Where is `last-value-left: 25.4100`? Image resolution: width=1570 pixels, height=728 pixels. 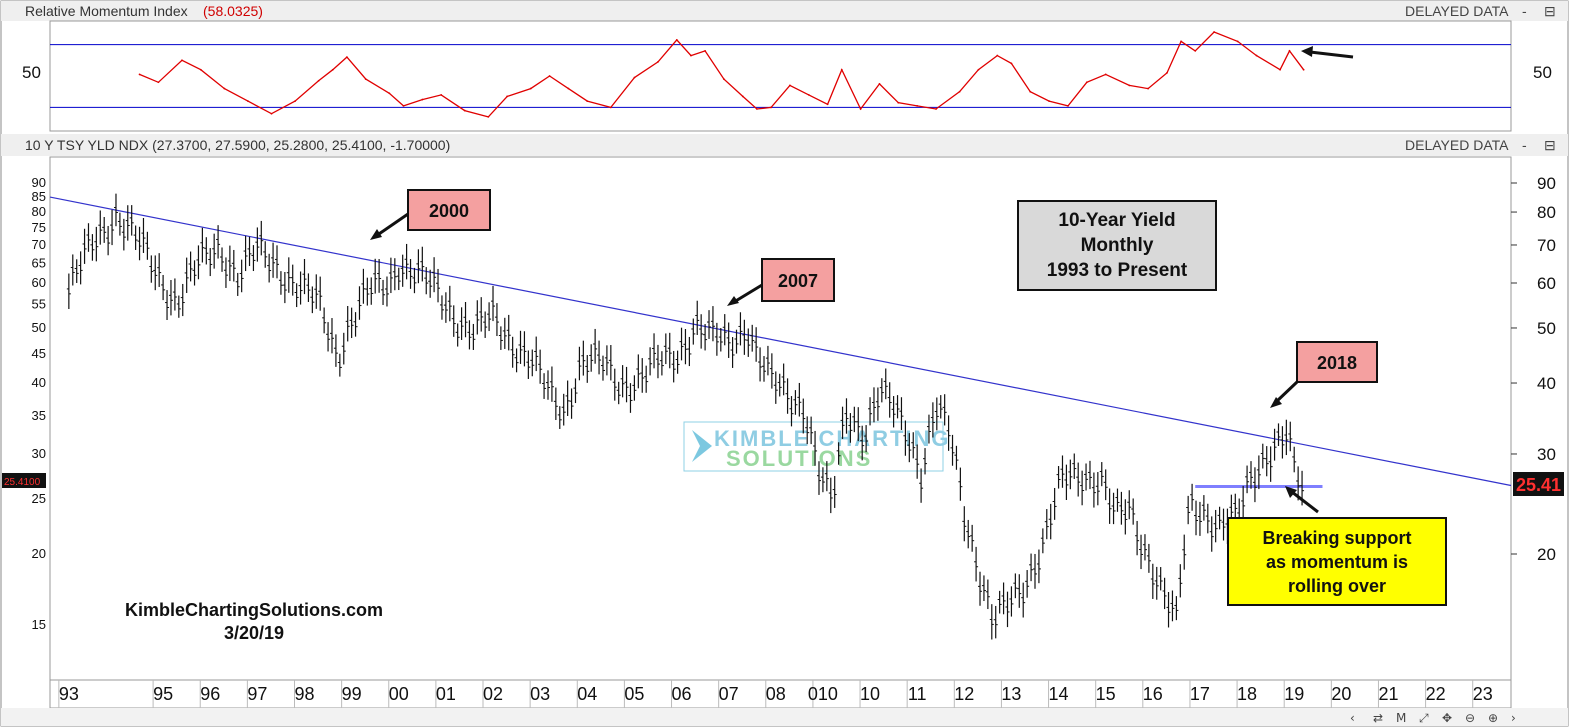 last-value-left: 25.4100 is located at coordinates (22, 482).